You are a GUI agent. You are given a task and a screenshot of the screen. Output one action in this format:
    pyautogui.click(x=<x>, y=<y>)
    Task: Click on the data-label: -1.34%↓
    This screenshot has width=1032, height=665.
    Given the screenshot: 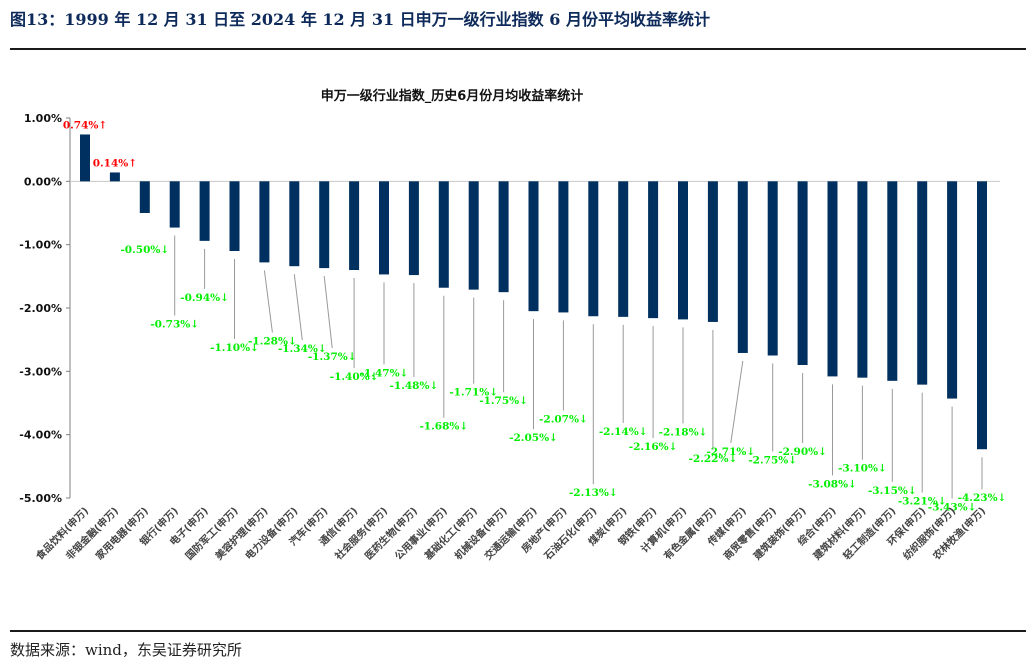 What is the action you would take?
    pyautogui.click(x=302, y=349)
    